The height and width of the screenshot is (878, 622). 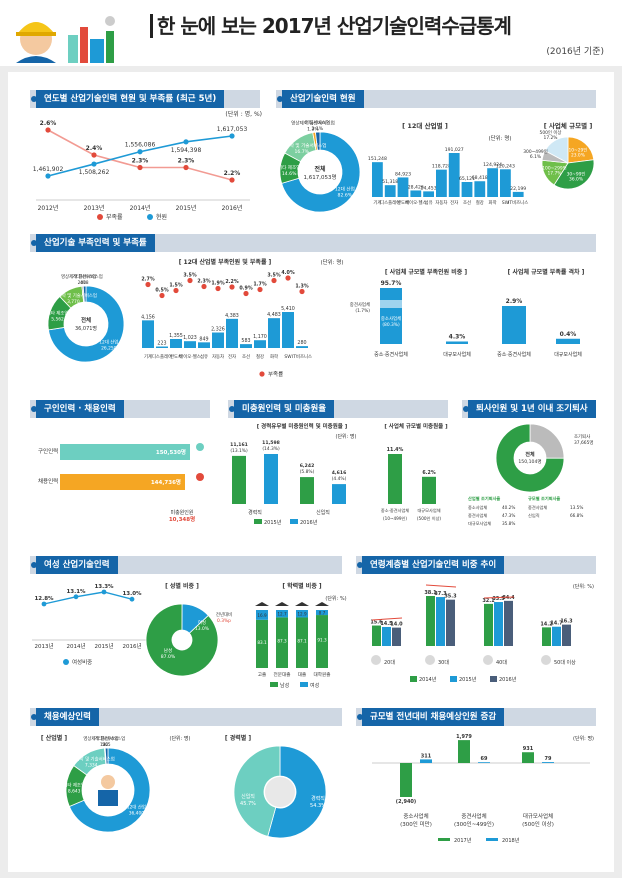 What do you see at coordinates (480, 178) in the screenshot?
I see `current-industry-value: 68,418` at bounding box center [480, 178].